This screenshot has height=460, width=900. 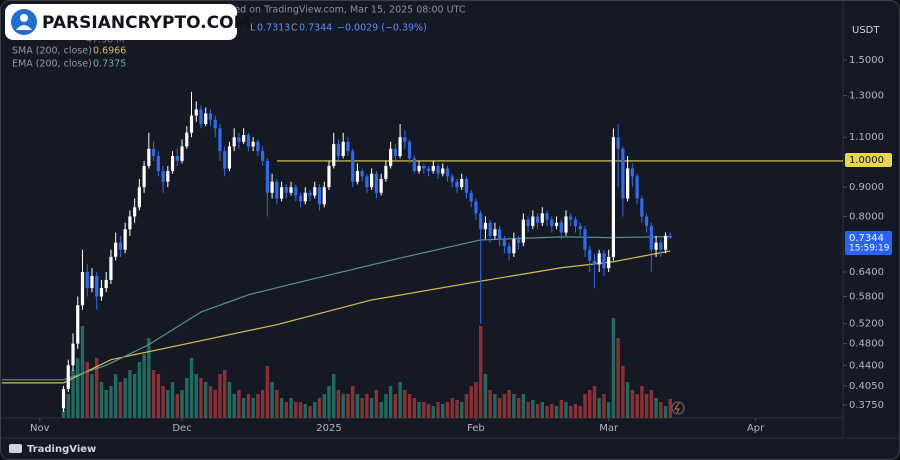 What do you see at coordinates (328, 428) in the screenshot?
I see `x-tick-label: 2025` at bounding box center [328, 428].